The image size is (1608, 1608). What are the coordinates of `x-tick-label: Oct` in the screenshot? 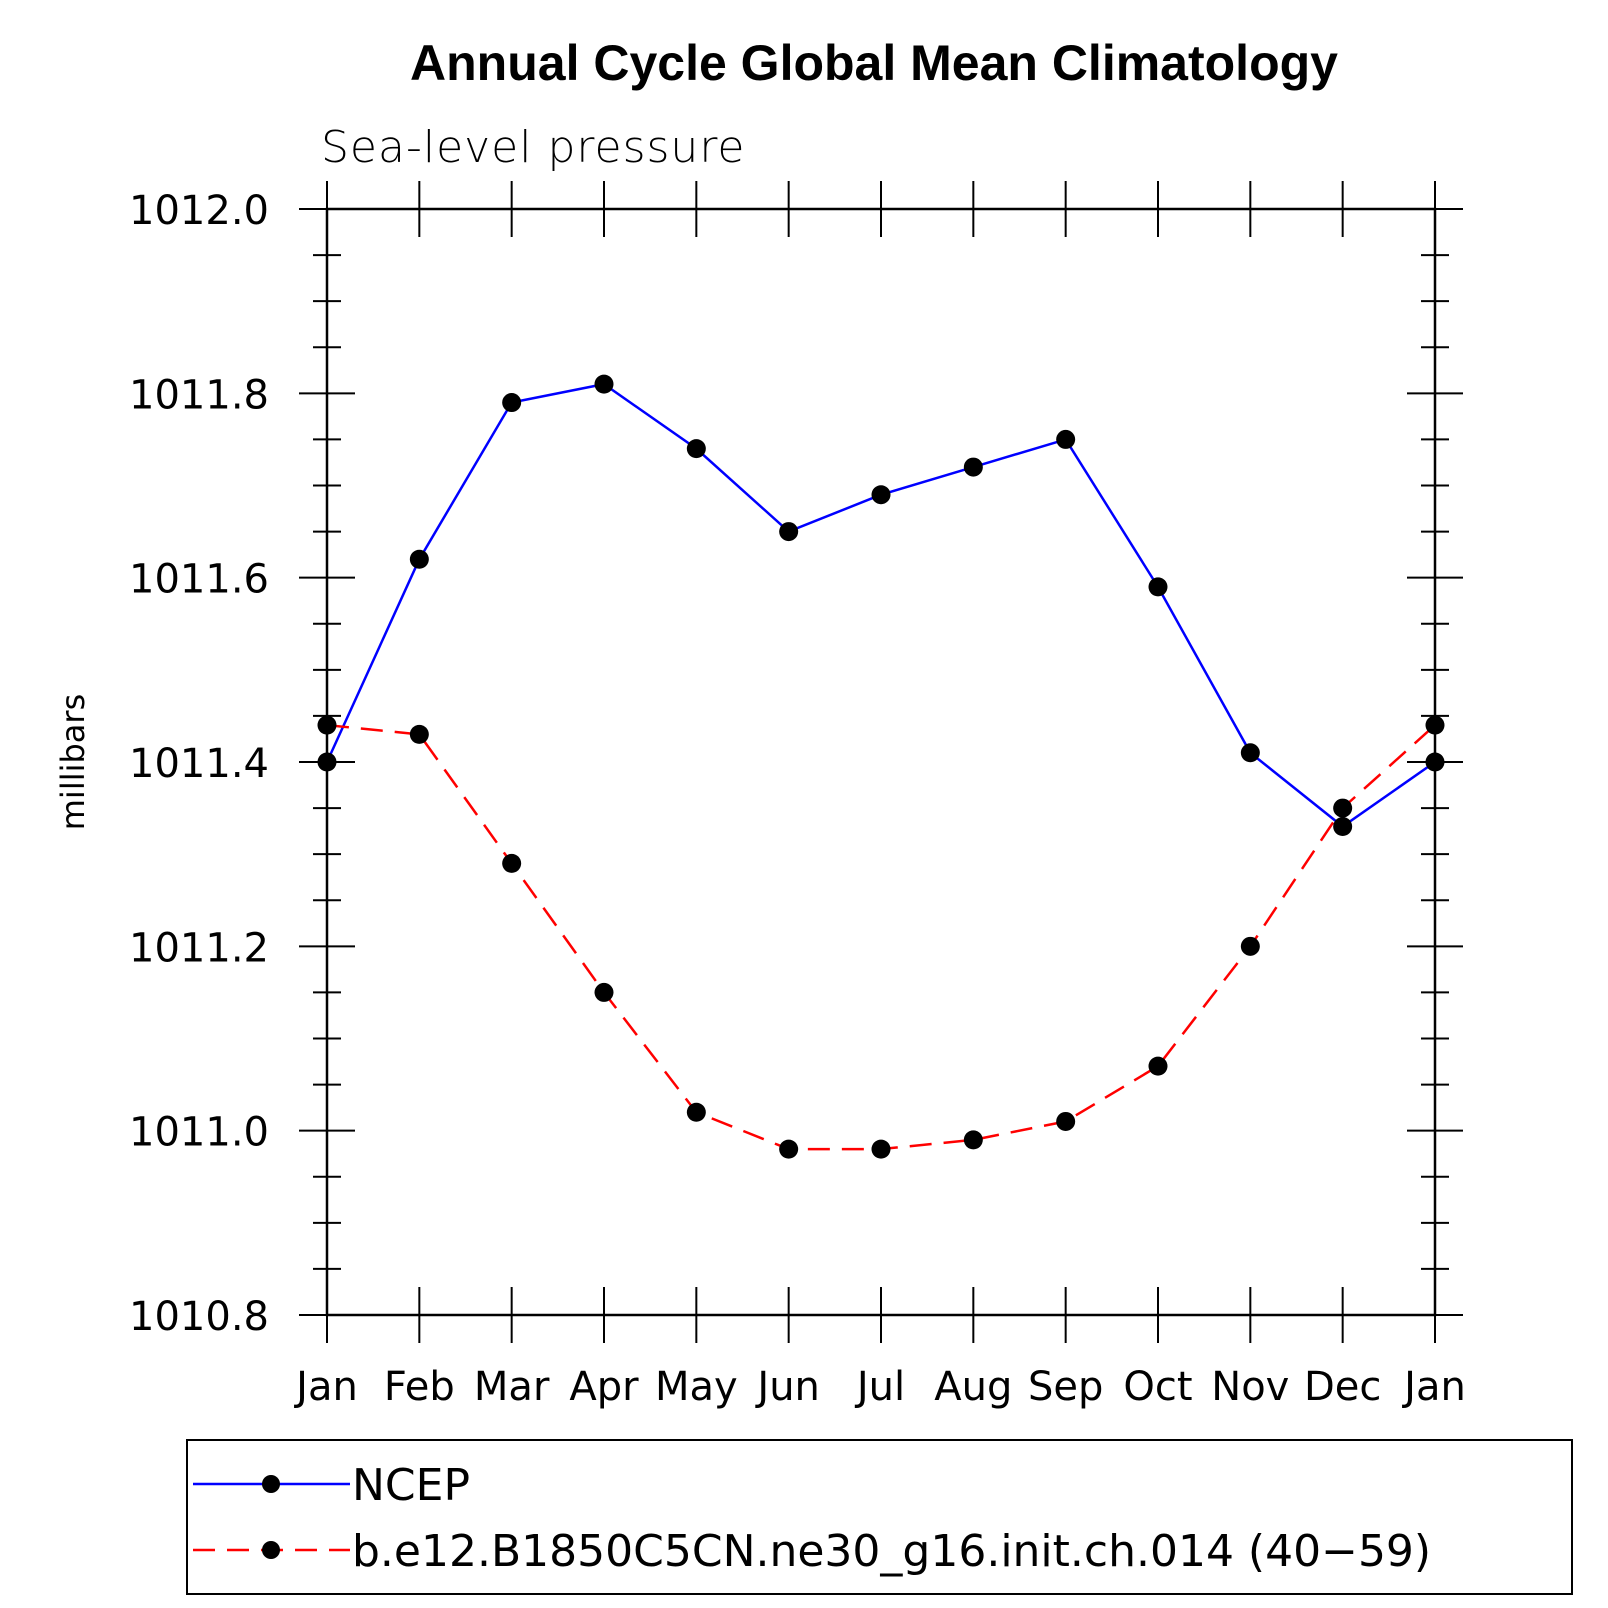 It's located at (1157, 1387).